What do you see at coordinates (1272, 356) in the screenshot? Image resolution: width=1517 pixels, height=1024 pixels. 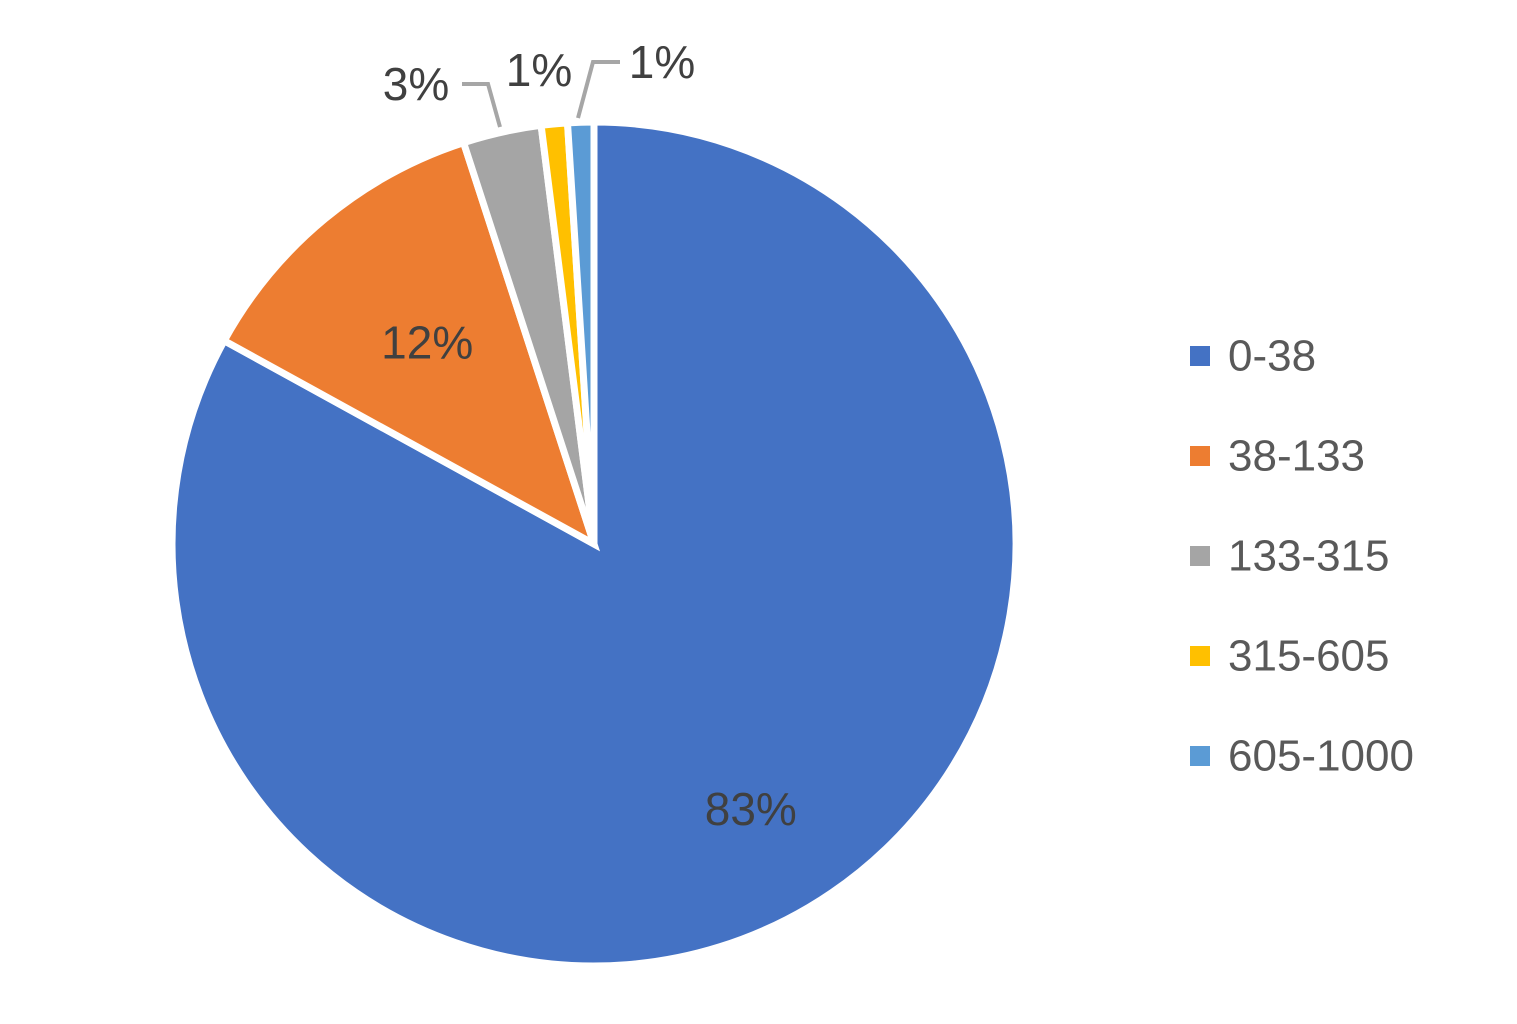 I see `legend-label-0-38: 0-38` at bounding box center [1272, 356].